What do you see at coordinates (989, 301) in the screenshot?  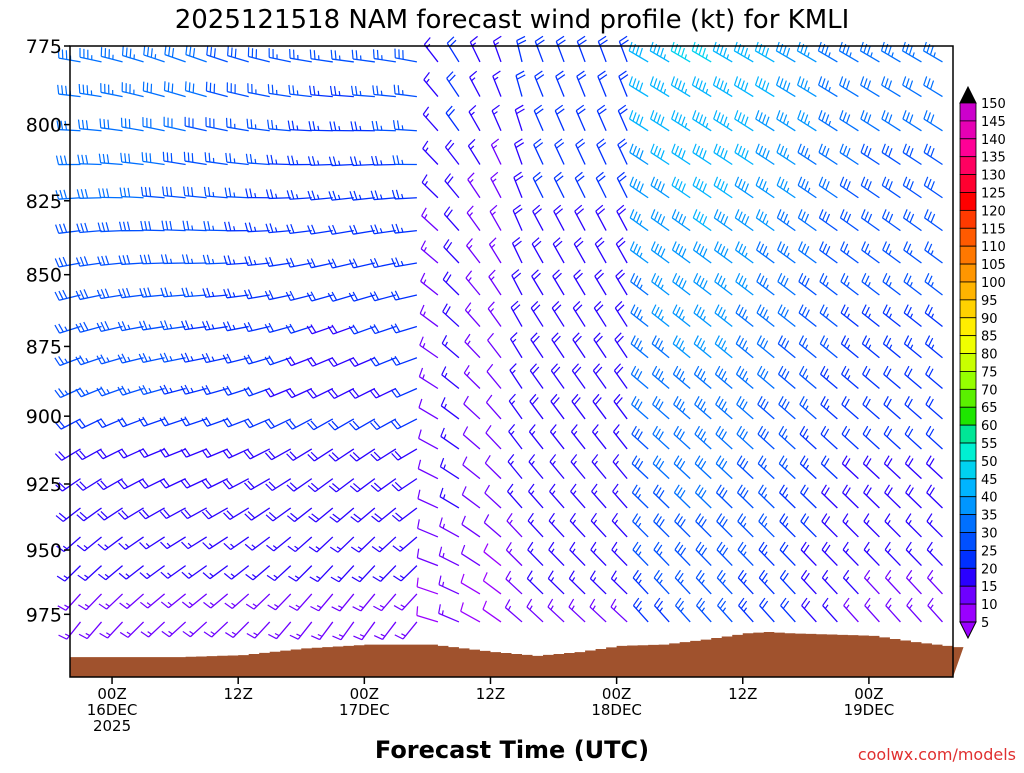 I see `colorbar-label: 95` at bounding box center [989, 301].